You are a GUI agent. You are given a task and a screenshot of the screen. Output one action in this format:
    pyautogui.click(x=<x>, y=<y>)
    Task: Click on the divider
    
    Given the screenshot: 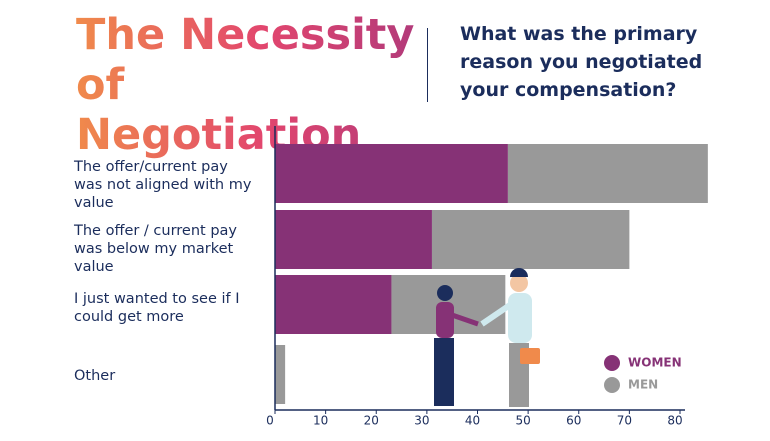 What is the action you would take?
    pyautogui.click(x=427, y=65)
    